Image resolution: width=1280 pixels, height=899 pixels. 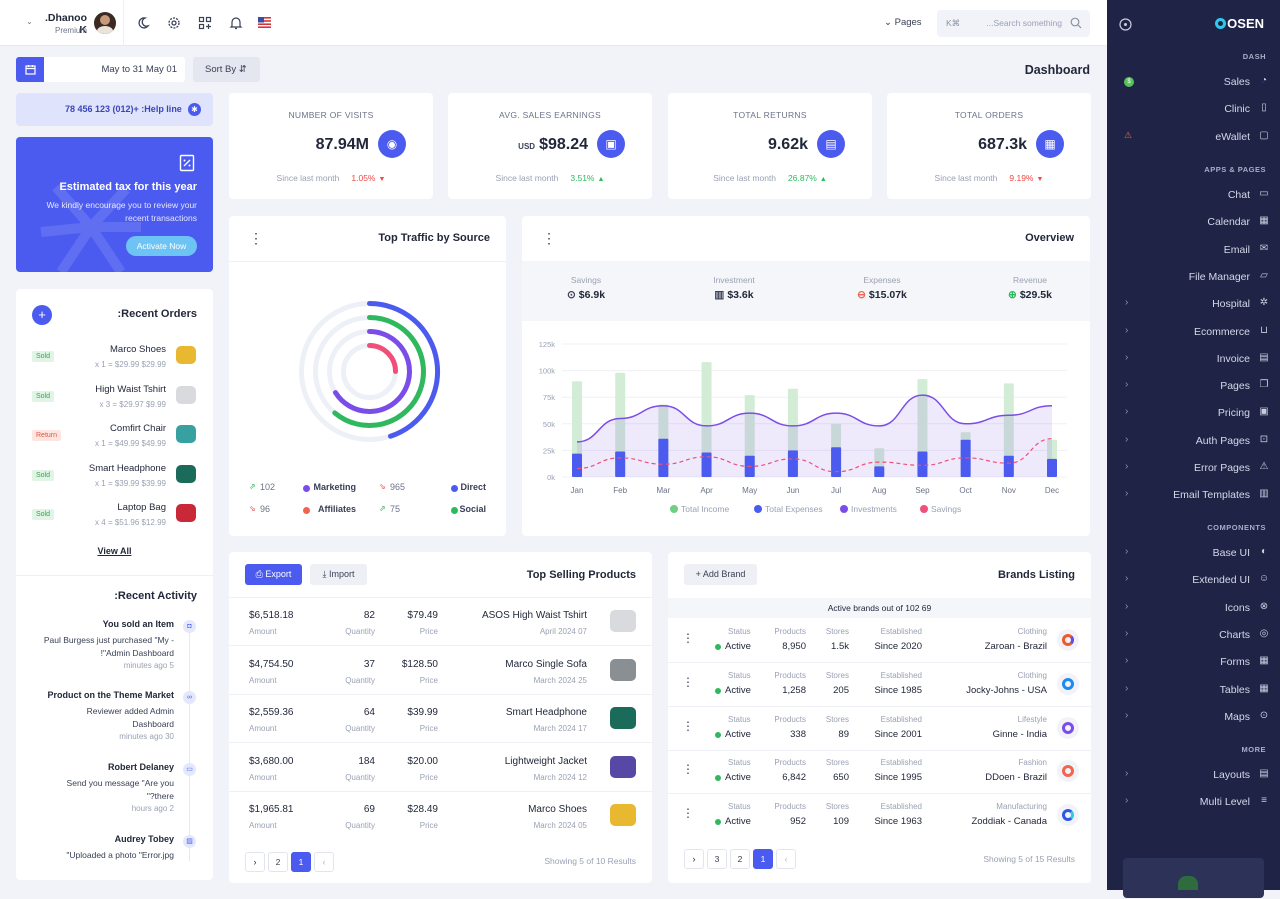 What do you see at coordinates (1193, 581) in the screenshot?
I see `sidebar-item-extended-ui: Extended UI ☺ ›` at bounding box center [1193, 581].